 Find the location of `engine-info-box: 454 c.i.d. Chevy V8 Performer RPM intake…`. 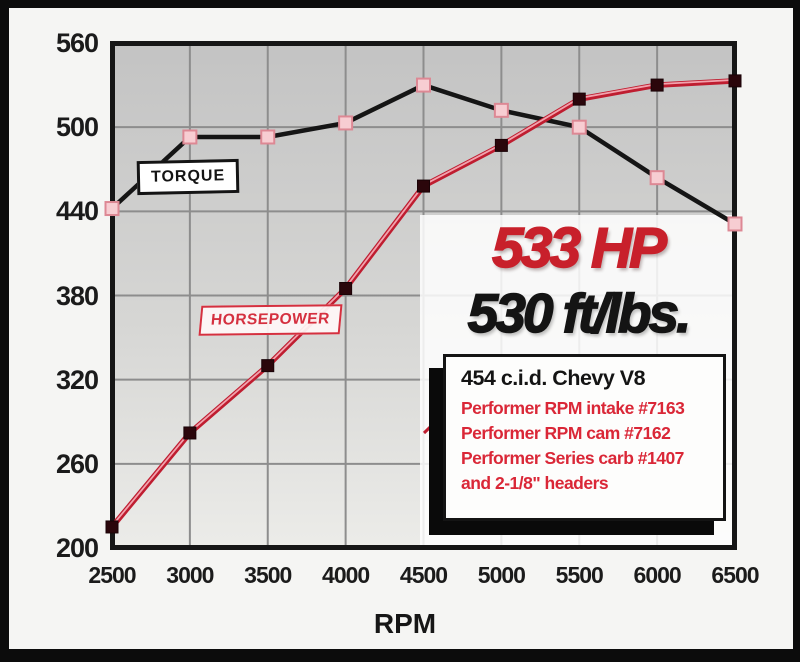

engine-info-box: 454 c.i.d. Chevy V8 Performer RPM intake… is located at coordinates (584, 437).